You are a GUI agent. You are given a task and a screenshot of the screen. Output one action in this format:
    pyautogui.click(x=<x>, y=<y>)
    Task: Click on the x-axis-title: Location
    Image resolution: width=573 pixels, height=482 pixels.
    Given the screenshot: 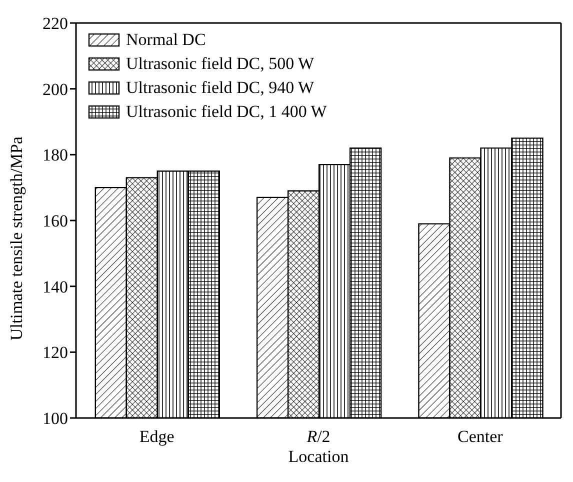 What is the action you would take?
    pyautogui.click(x=319, y=456)
    